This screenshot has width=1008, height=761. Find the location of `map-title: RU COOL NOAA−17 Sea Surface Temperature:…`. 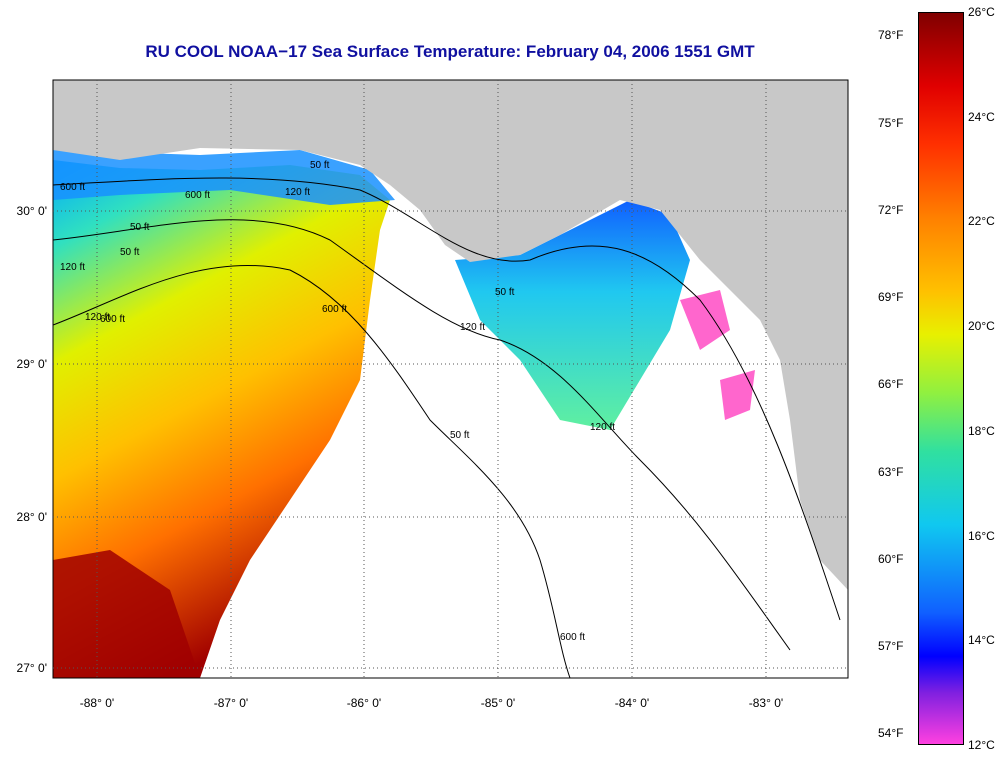

map-title: RU COOL NOAA−17 Sea Surface Temperature:… is located at coordinates (450, 51).